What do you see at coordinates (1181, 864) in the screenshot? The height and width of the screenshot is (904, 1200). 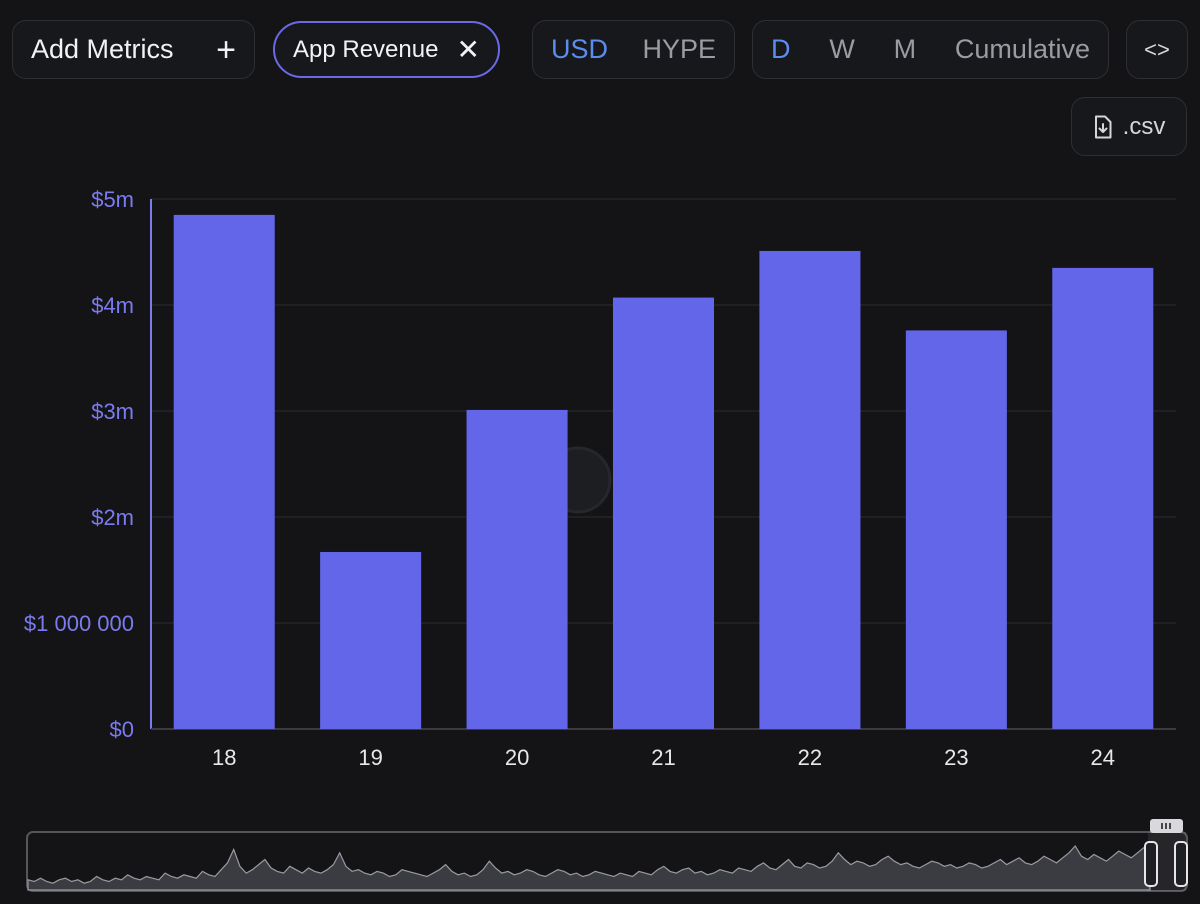 I see `brush-handle-right` at bounding box center [1181, 864].